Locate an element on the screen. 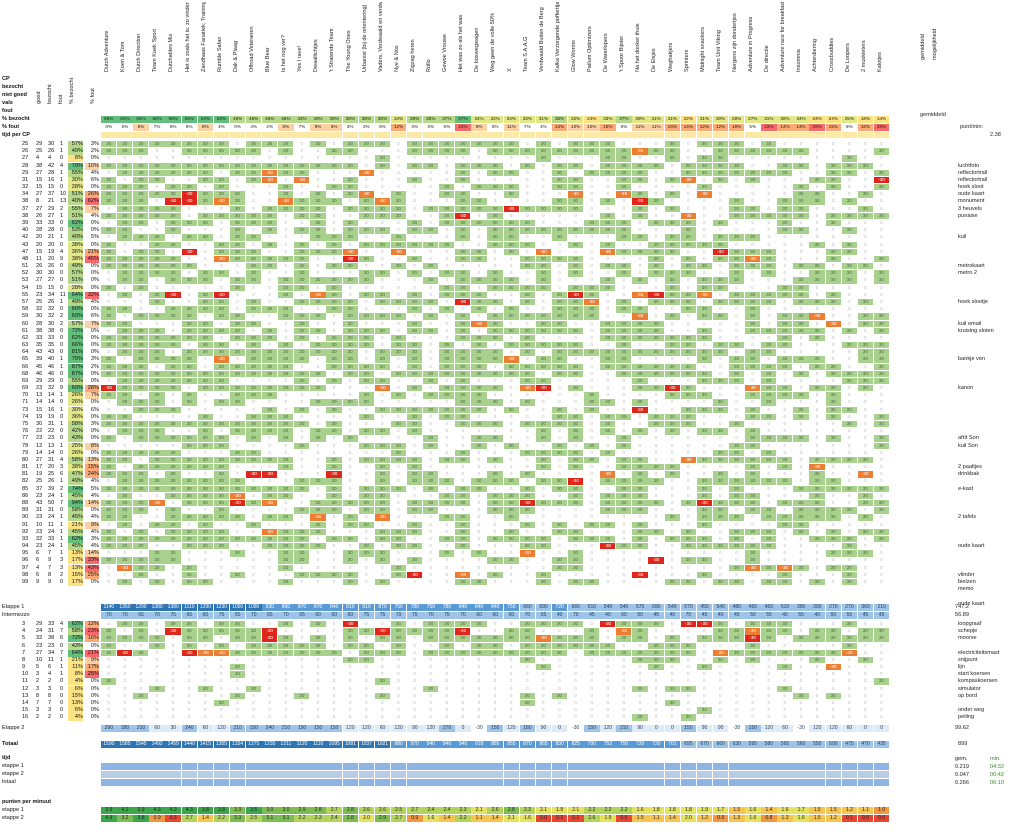 This screenshot has height=838, width=1024. row-fout: 0 is located at coordinates (61, 352).